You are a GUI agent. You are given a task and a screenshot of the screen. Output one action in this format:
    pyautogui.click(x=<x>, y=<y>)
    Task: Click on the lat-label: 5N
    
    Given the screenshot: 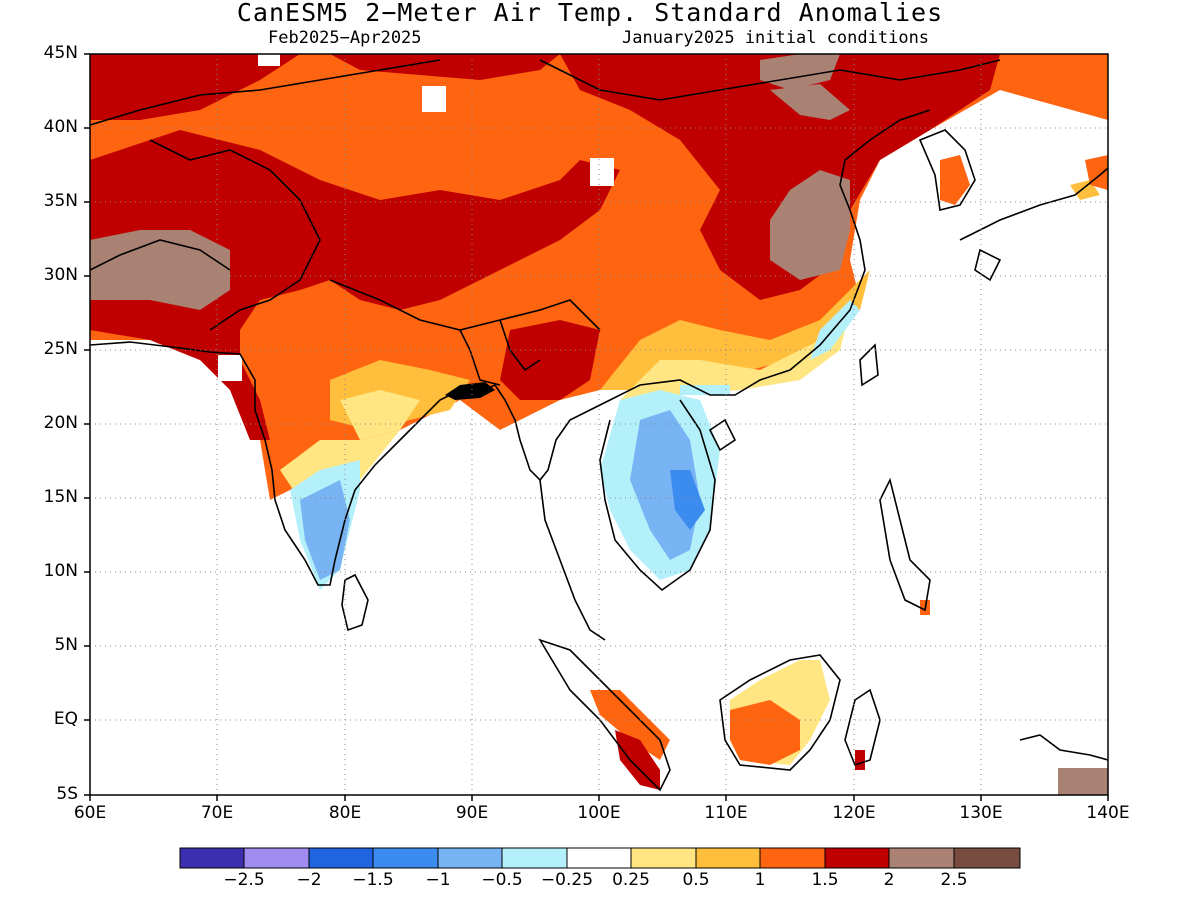 What is the action you would take?
    pyautogui.click(x=66, y=645)
    